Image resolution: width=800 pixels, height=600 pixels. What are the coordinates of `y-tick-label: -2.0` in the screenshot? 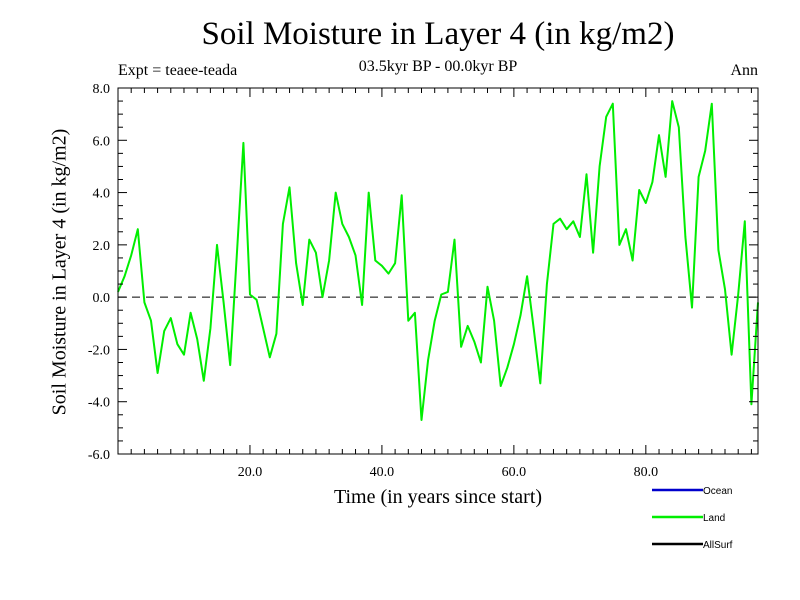 It's located at (99, 350).